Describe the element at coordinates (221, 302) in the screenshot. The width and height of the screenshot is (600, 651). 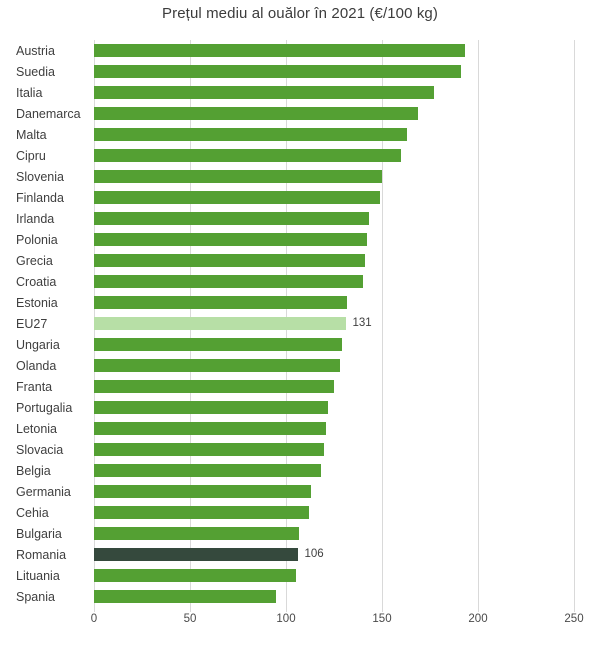
I see `bar-estonia` at that location.